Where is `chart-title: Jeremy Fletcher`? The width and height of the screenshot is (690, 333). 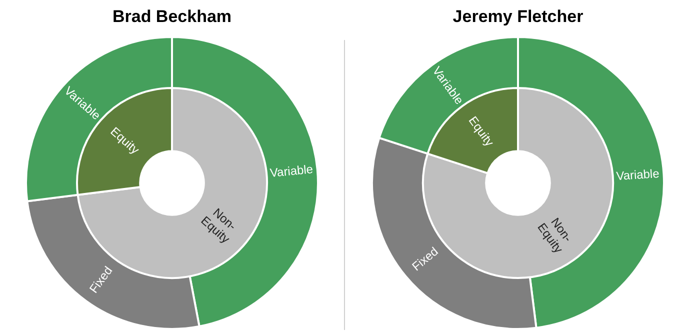 chart-title: Jeremy Fletcher is located at coordinates (518, 17).